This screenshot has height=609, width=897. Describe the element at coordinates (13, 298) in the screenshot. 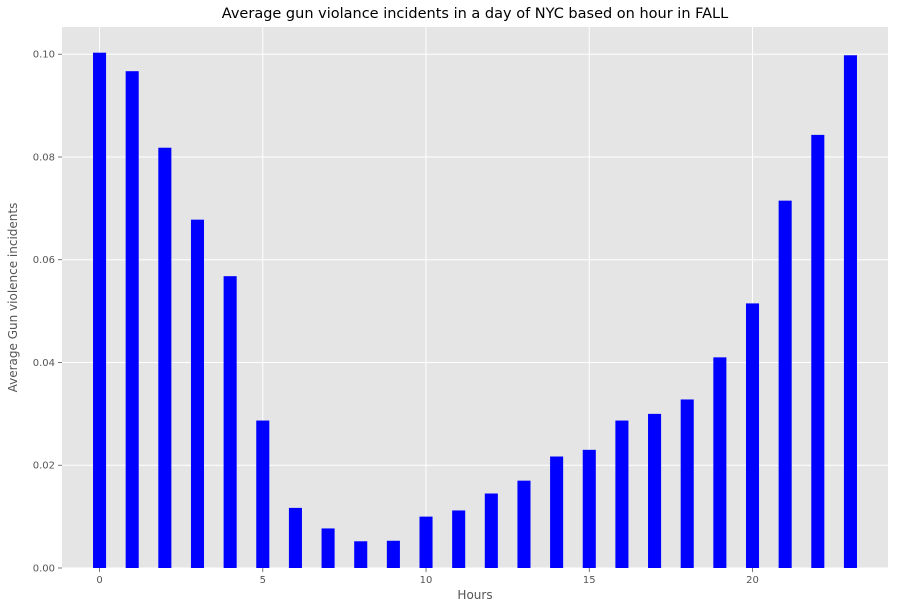

I see `y-axis-label: Average Gun violence incidents` at that location.